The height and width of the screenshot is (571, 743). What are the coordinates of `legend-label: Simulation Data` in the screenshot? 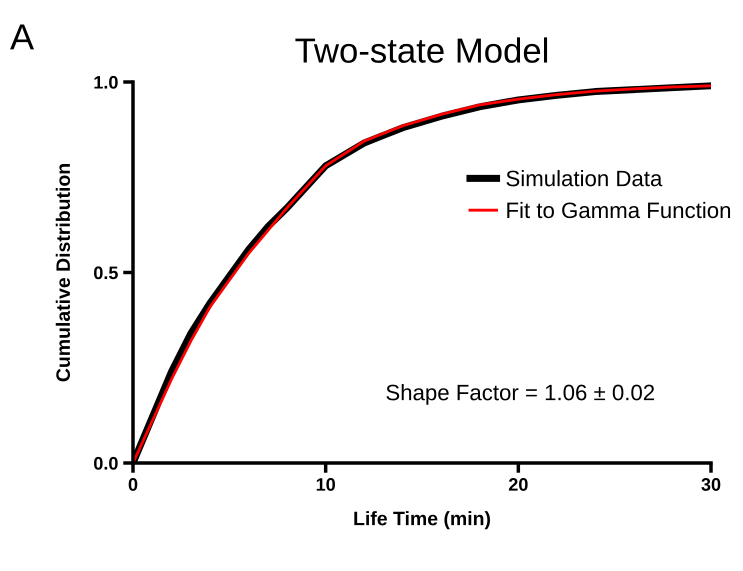 It's located at (584, 178).